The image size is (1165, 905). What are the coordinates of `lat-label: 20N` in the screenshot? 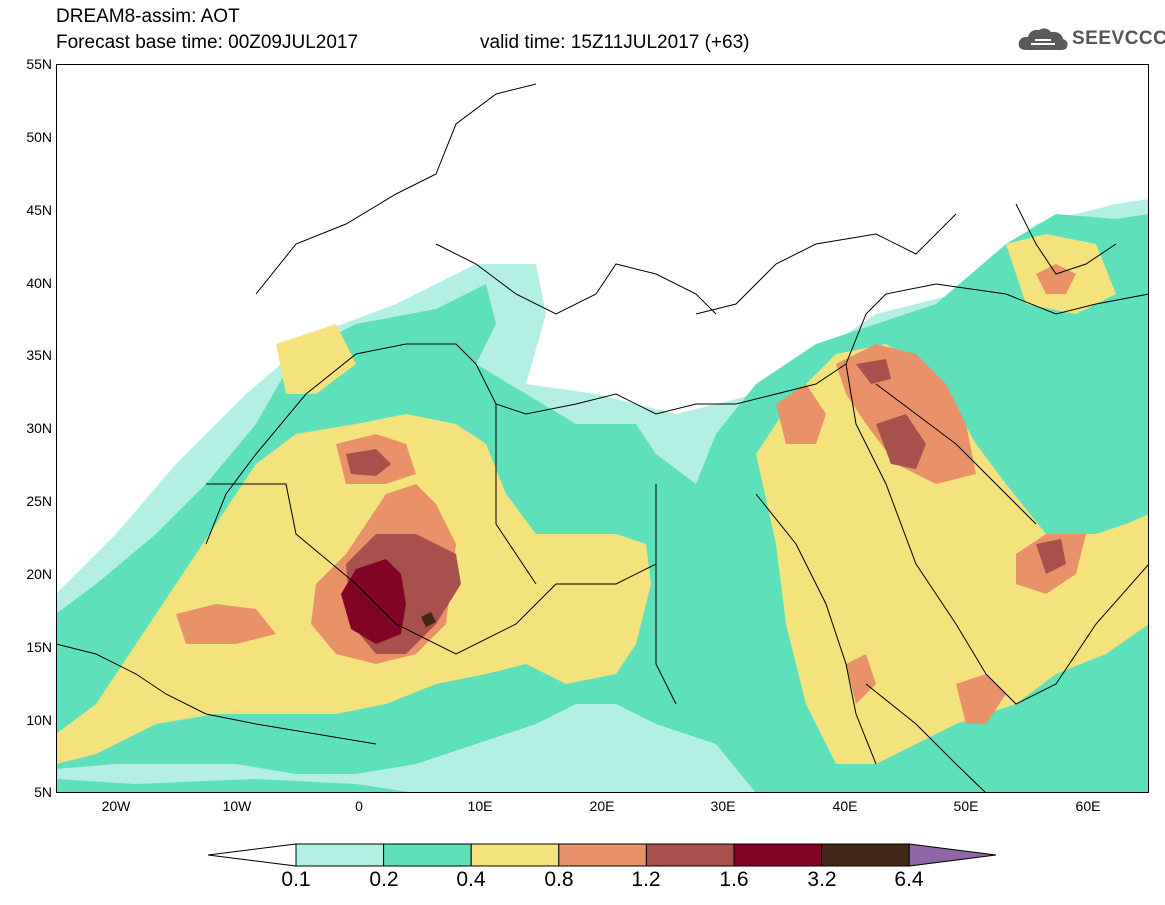 It's located at (39, 574).